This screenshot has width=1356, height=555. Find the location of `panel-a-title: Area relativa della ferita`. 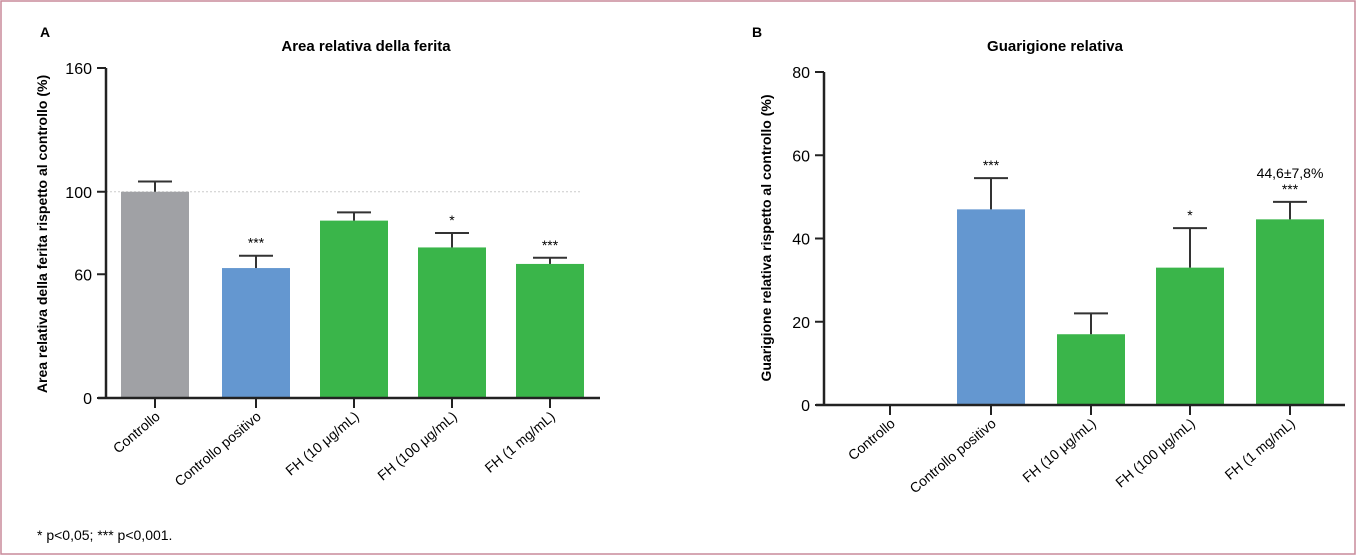

panel-a-title: Area relativa della ferita is located at coordinates (366, 46).